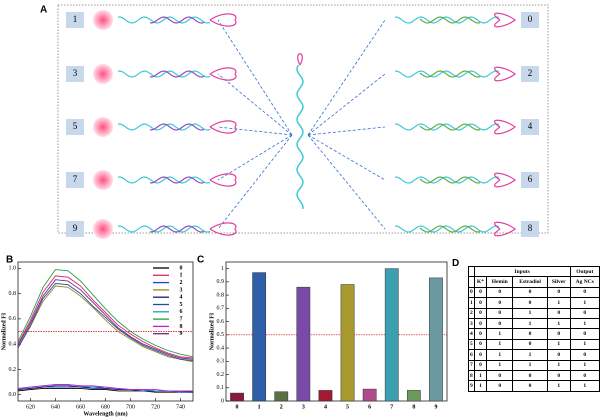 Image resolution: width=603 pixels, height=419 pixels. What do you see at coordinates (534, 282) in the screenshot?
I see `table-row: K⁺ Hemin Estradiol Silver Ag NCs` at bounding box center [534, 282].